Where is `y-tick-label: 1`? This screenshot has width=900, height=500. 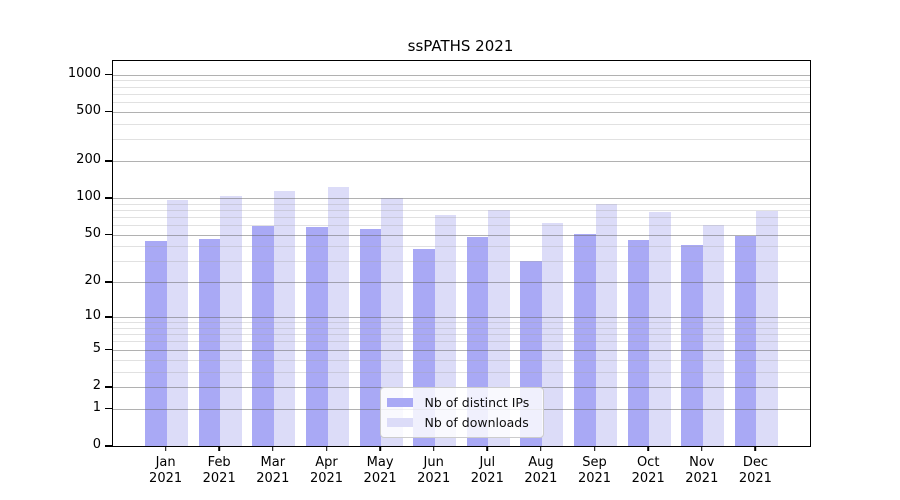
y-tick-label: 1 is located at coordinates (96, 407).